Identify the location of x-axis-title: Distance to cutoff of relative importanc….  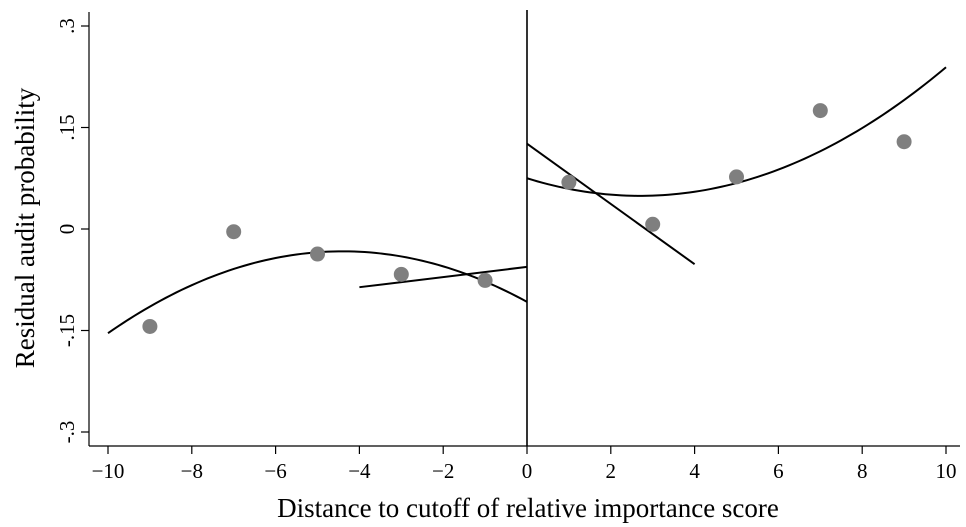
(528, 508).